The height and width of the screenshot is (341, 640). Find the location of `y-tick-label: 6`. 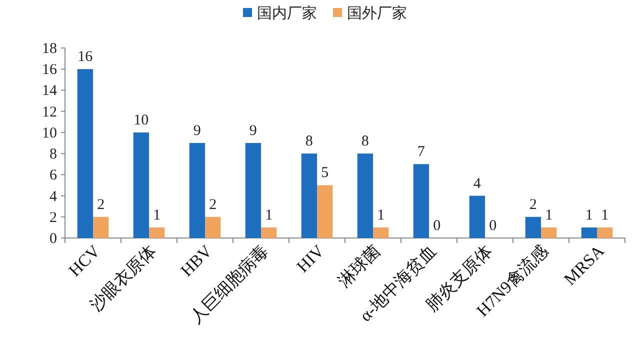

y-tick-label: 6 is located at coordinates (54, 176).